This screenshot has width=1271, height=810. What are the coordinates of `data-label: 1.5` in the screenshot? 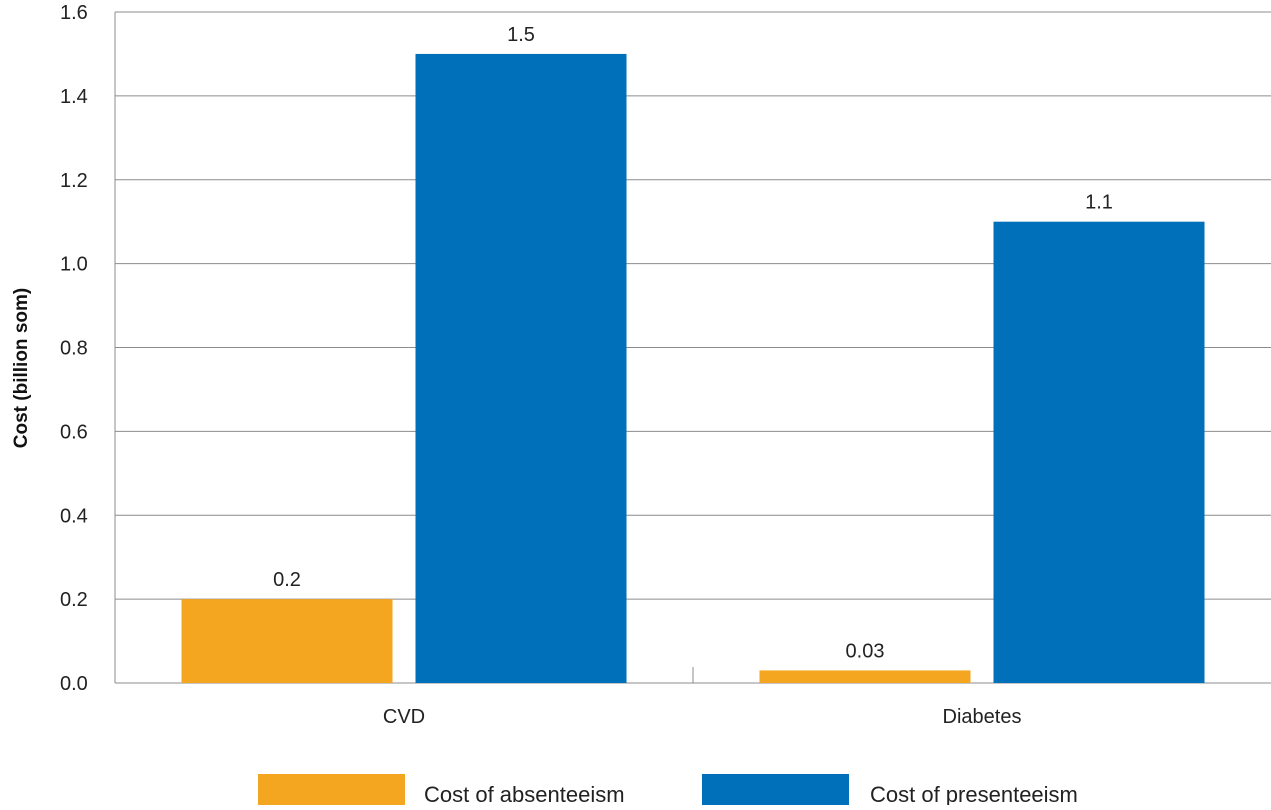 It's located at (521, 35).